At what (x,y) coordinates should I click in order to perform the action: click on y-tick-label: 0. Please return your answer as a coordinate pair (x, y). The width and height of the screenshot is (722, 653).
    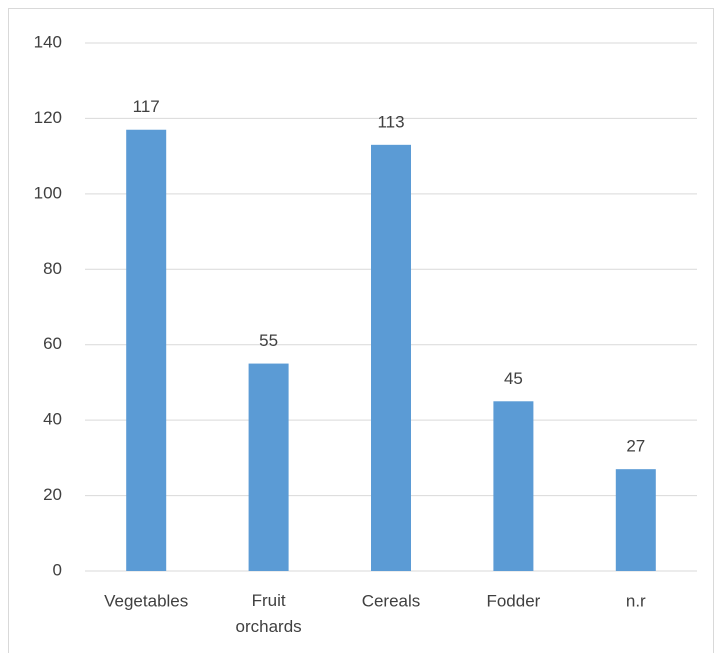
    Looking at the image, I should click on (57, 569).